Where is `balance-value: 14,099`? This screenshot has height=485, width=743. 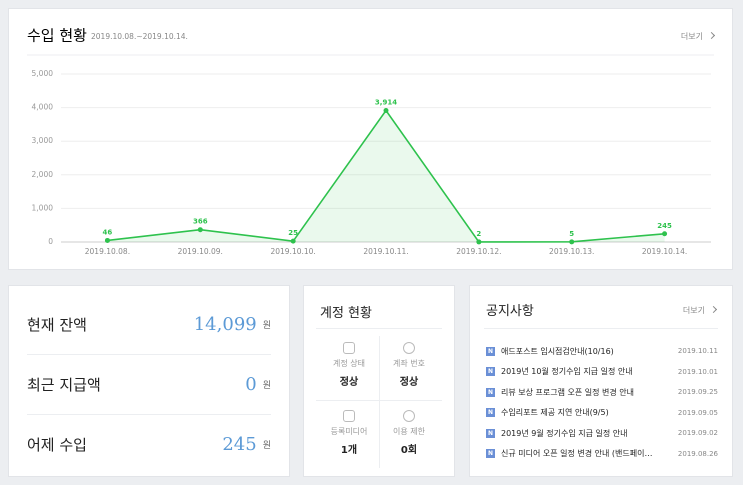 balance-value: 14,099 is located at coordinates (225, 324).